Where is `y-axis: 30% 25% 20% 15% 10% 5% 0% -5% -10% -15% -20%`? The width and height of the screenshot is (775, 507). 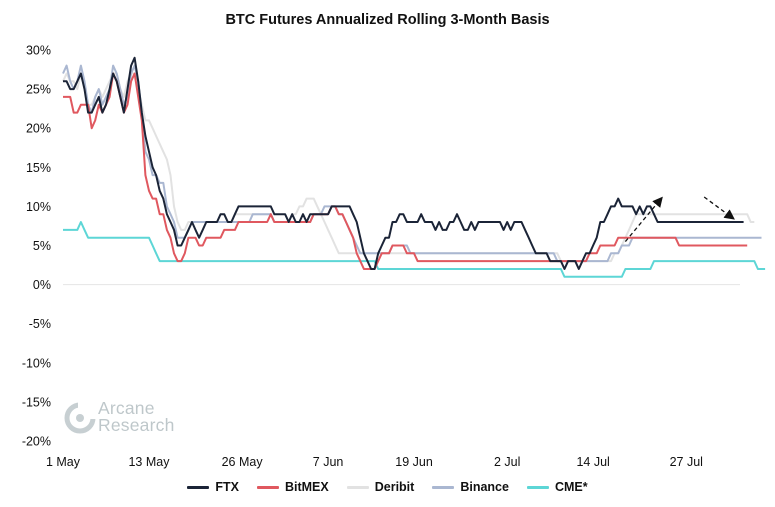 y-axis: 30% 25% 20% 15% 10% 5% 0% -5% -10% -15% -20% is located at coordinates (36, 246).